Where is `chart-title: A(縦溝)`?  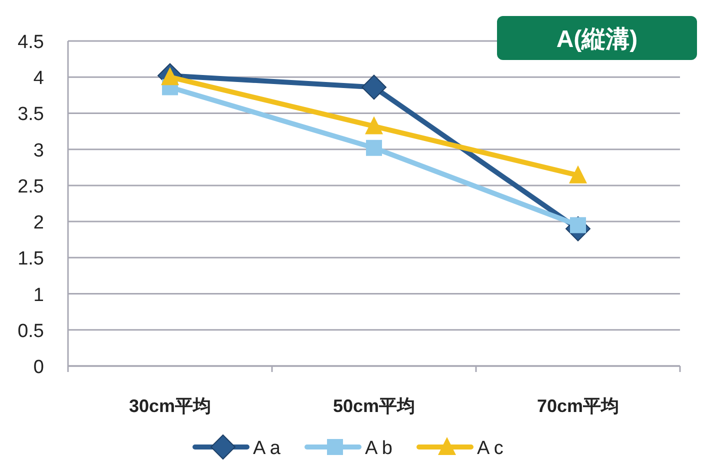
chart-title: A(縦溝) is located at coordinates (597, 39).